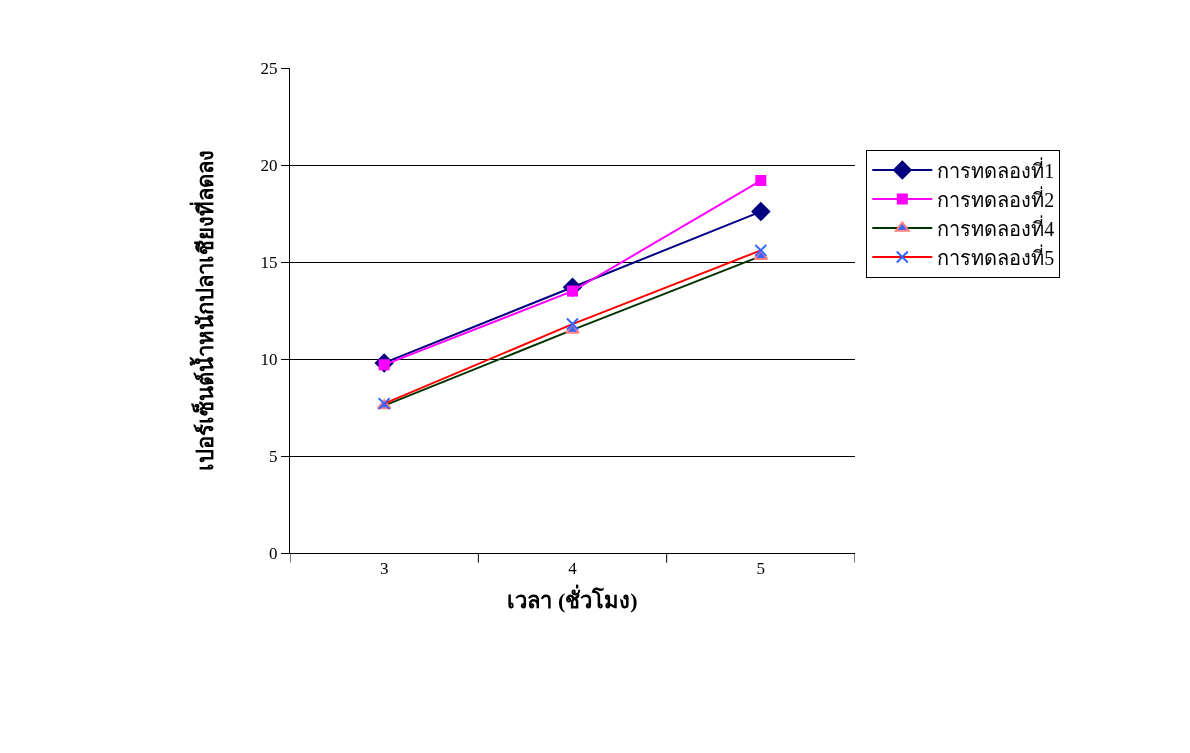  I want to click on legend-label: การทดลองที่4, so click(996, 227).